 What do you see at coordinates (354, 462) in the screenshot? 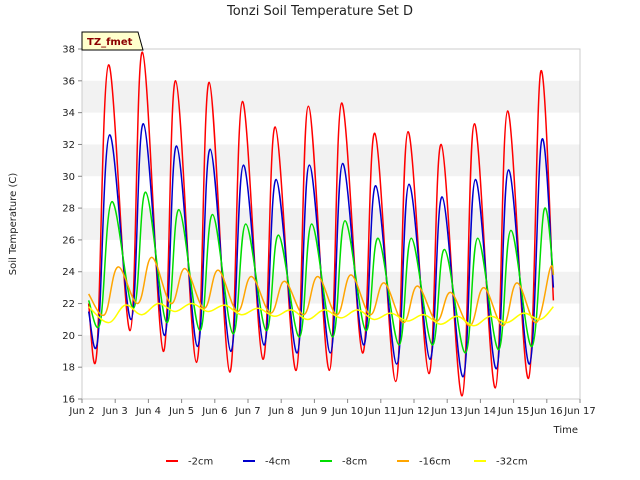
I see `legend-label: -8cm` at bounding box center [354, 462].